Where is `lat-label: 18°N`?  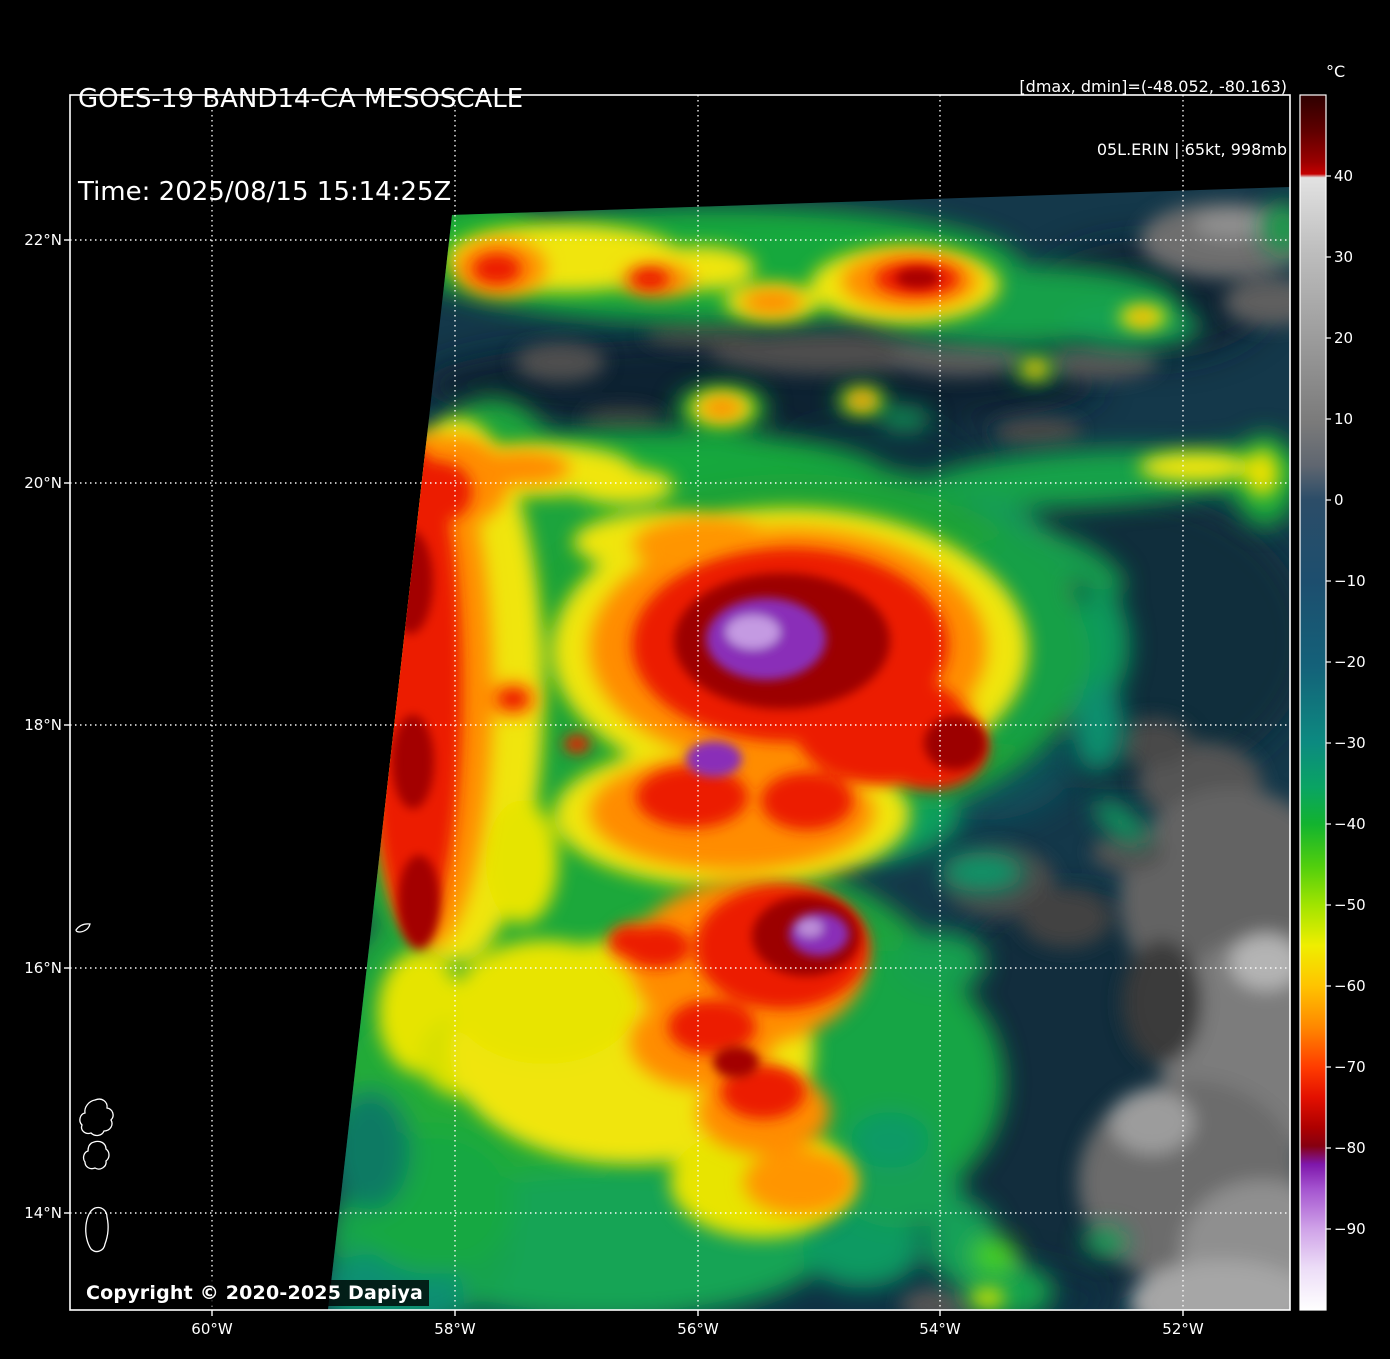 lat-label: 18°N is located at coordinates (43, 725).